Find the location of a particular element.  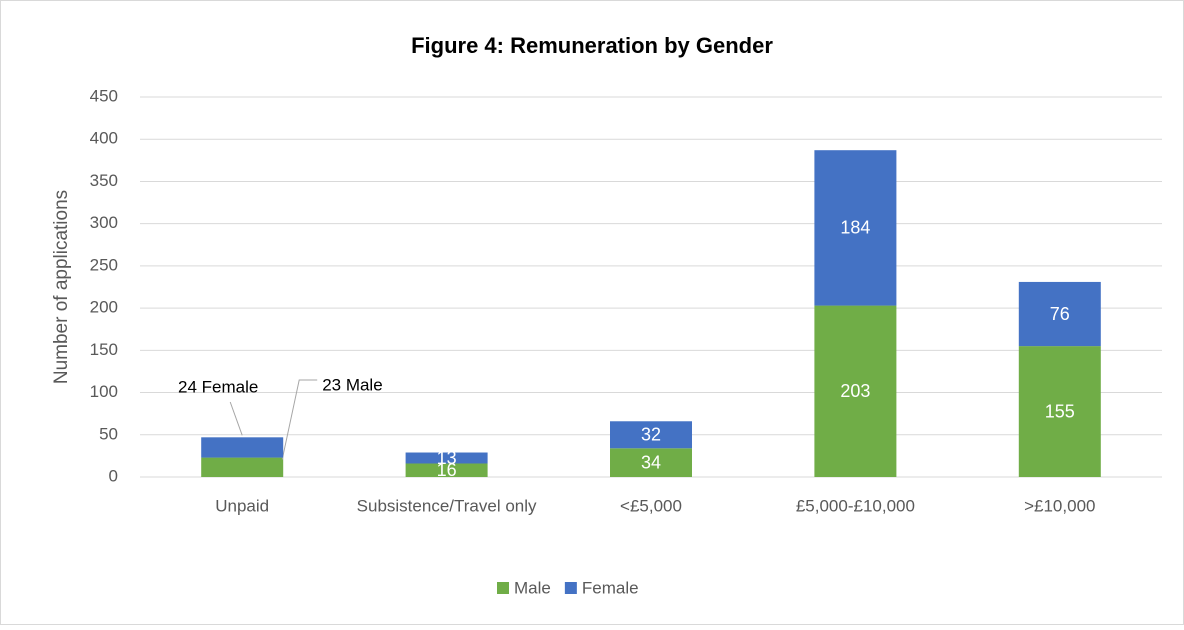

data-label: 32 is located at coordinates (651, 435).